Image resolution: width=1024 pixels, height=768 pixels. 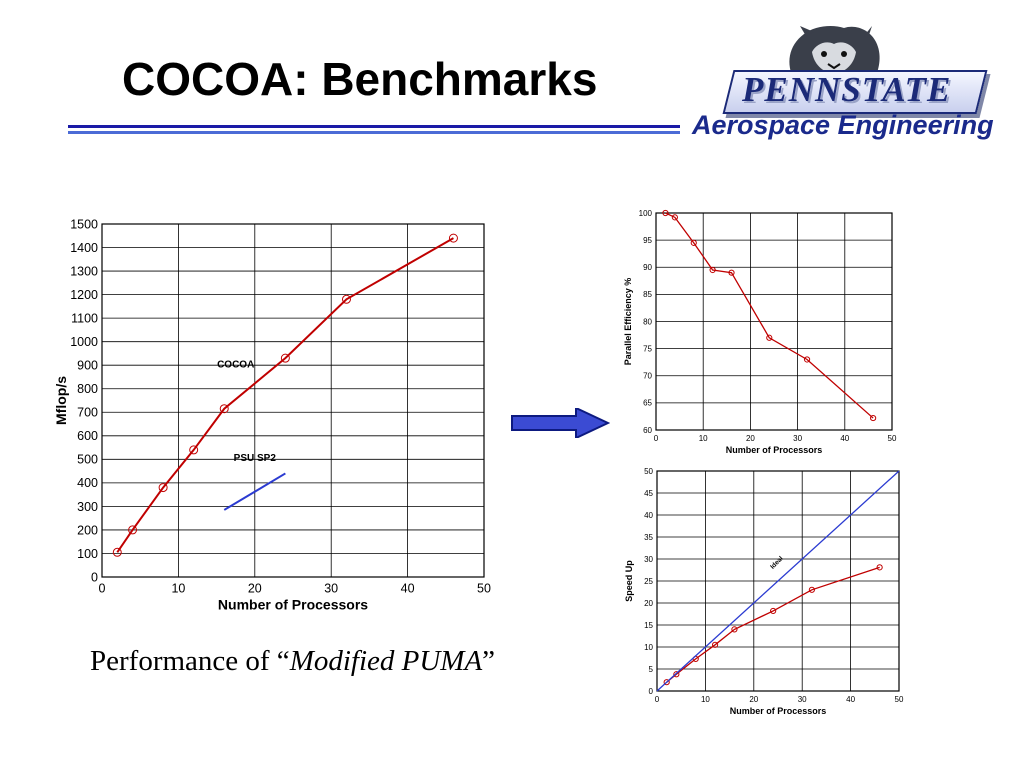 I want to click on y-tick-label: 600, so click(x=87, y=436).